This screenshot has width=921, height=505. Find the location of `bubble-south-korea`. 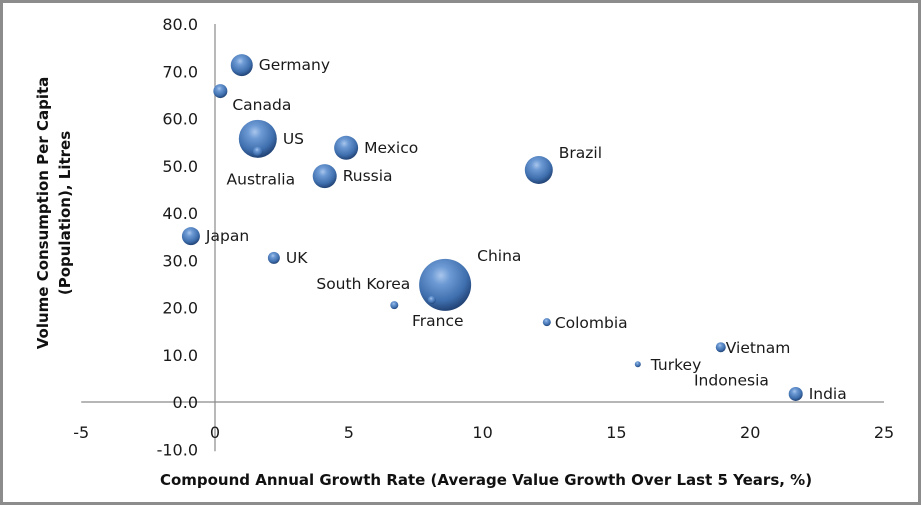

bubble-south-korea is located at coordinates (394, 305).